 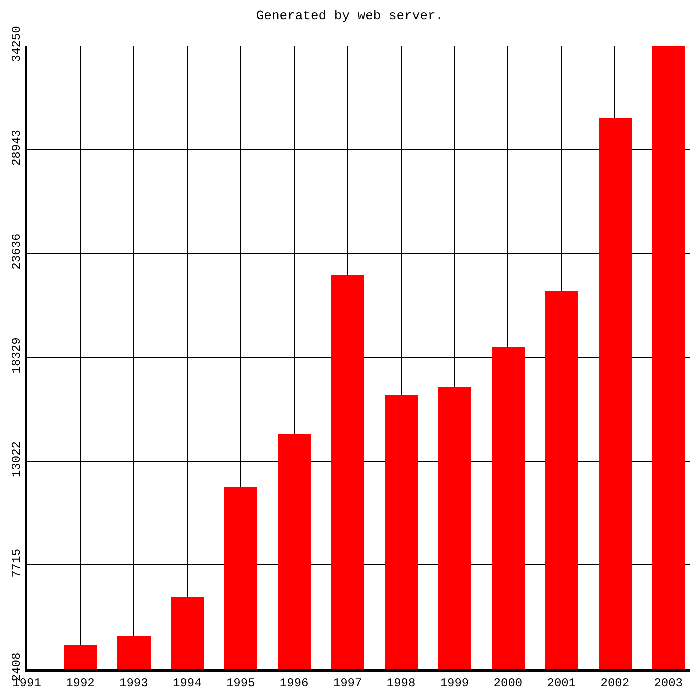 I want to click on x-tick-label: 1998, so click(x=401, y=683).